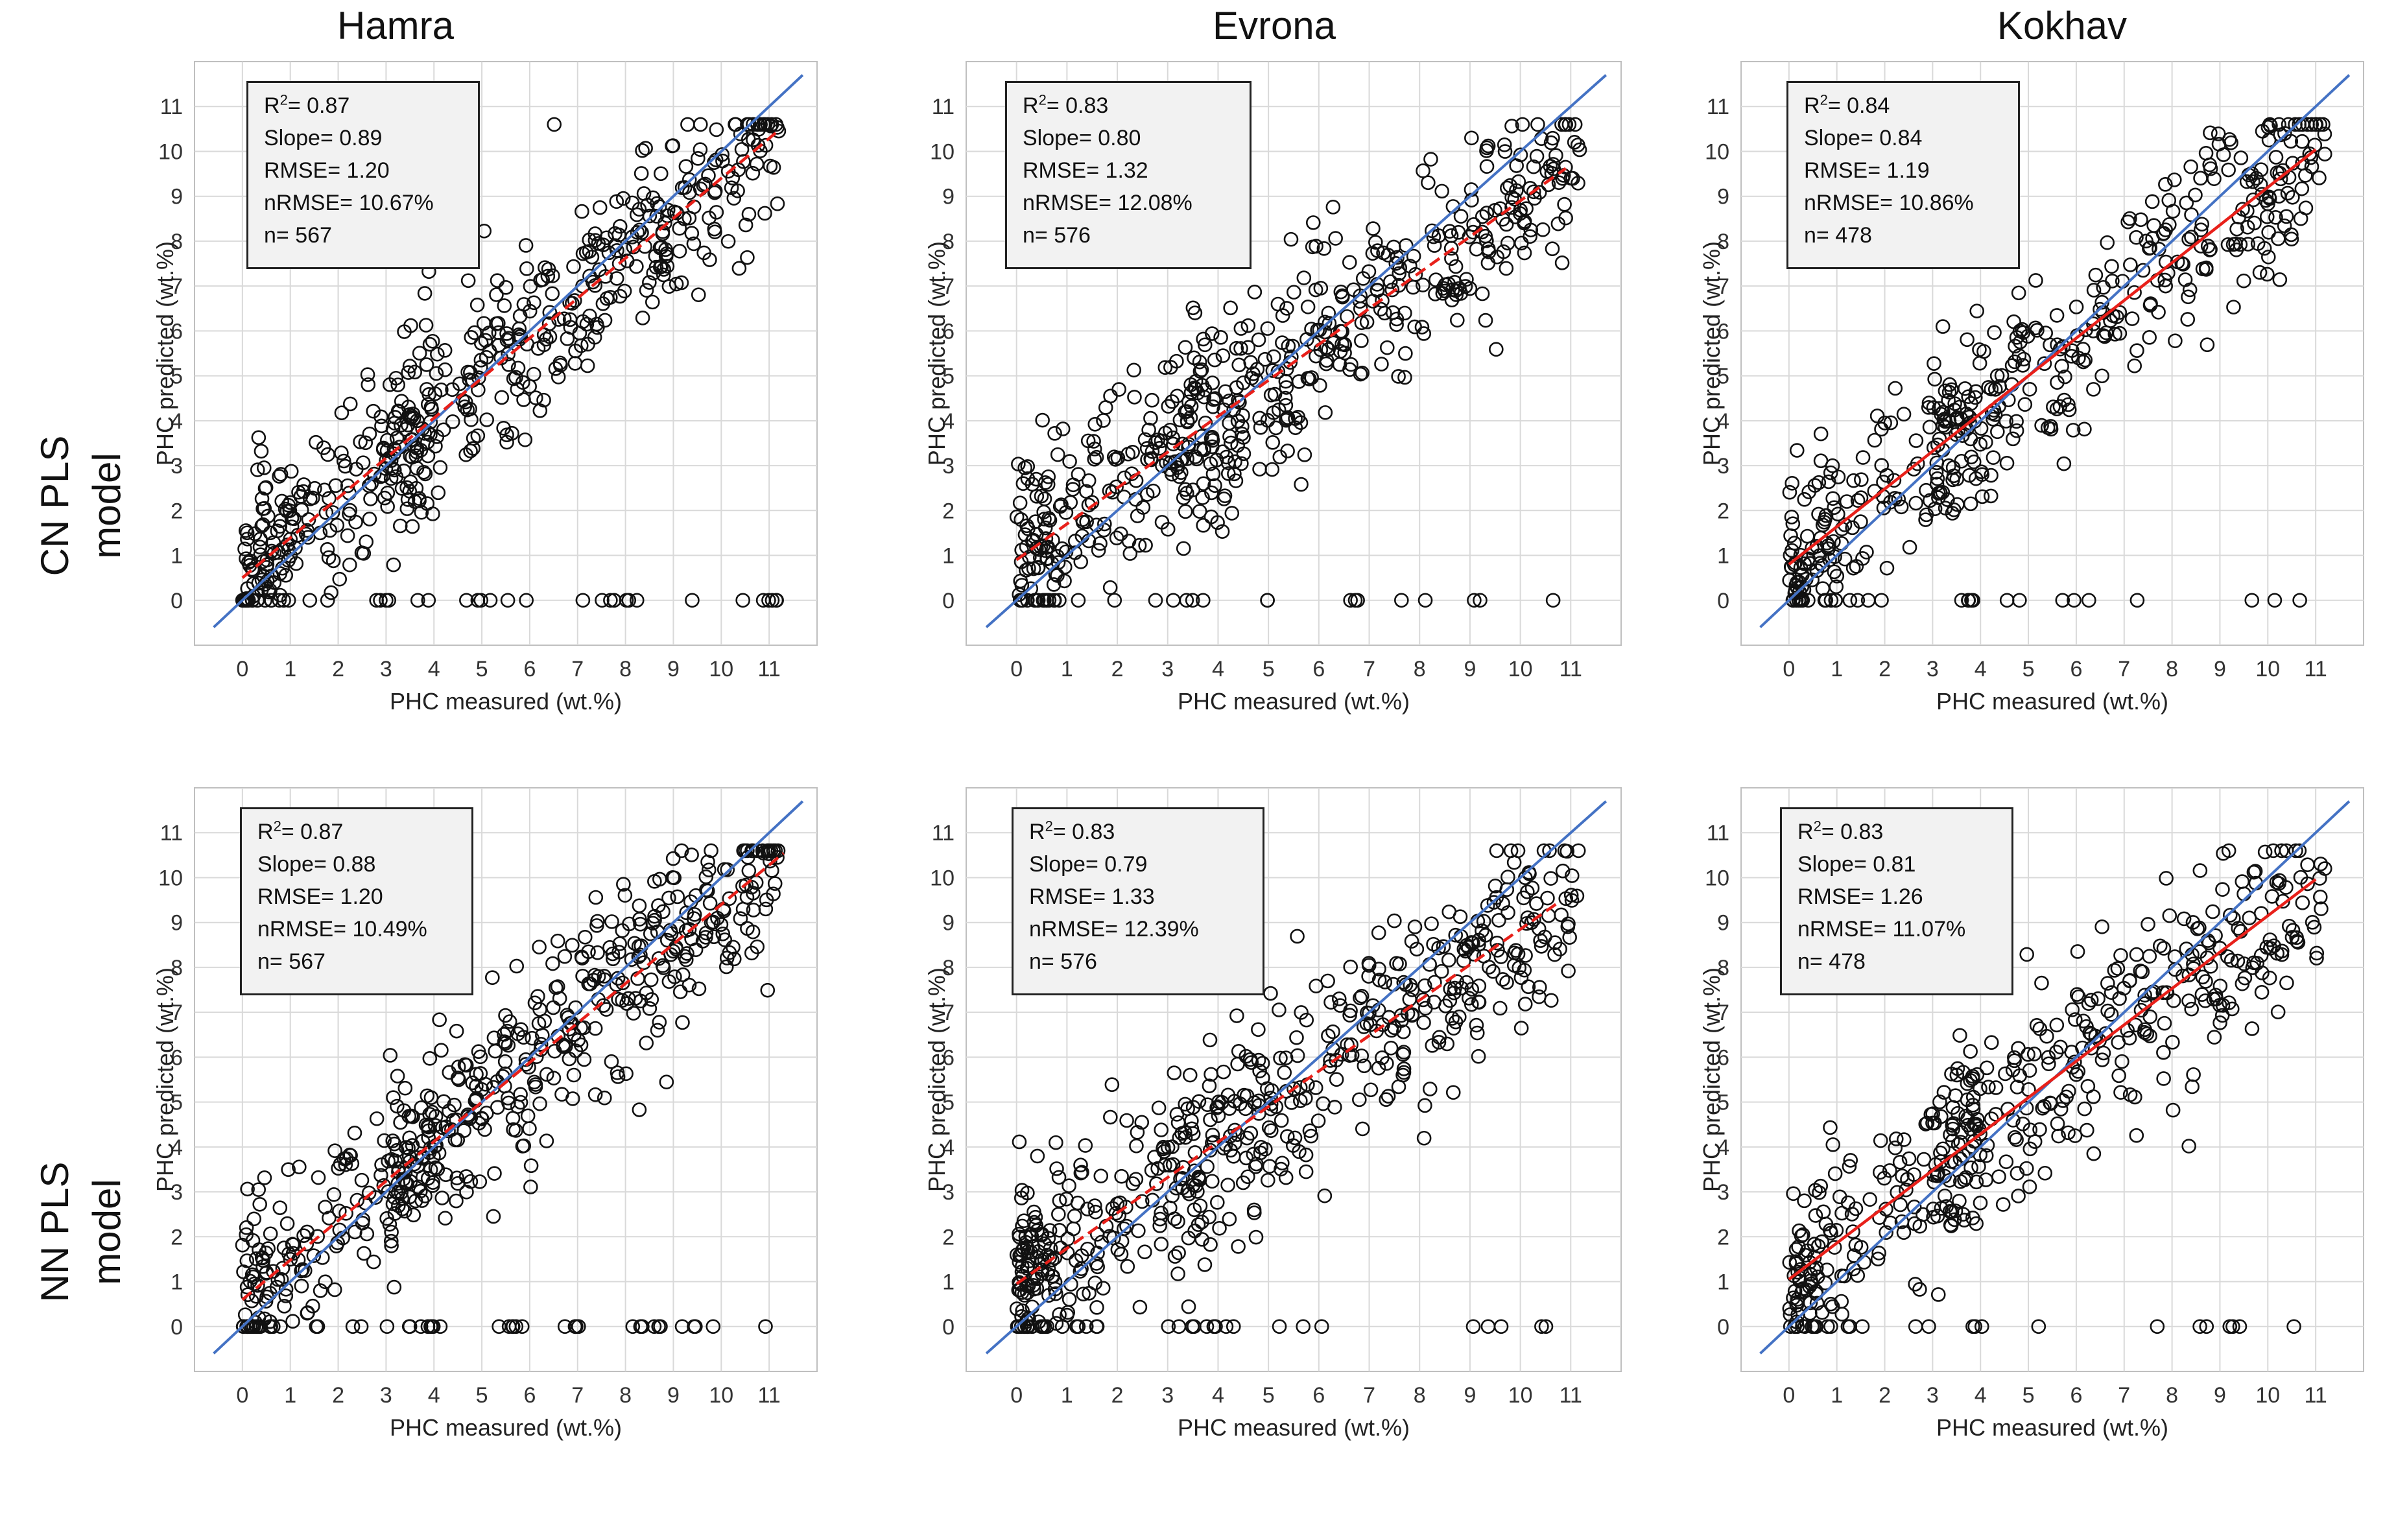 The image size is (2396, 1540). I want to click on column-title-kokhav: Kokhav, so click(2062, 25).